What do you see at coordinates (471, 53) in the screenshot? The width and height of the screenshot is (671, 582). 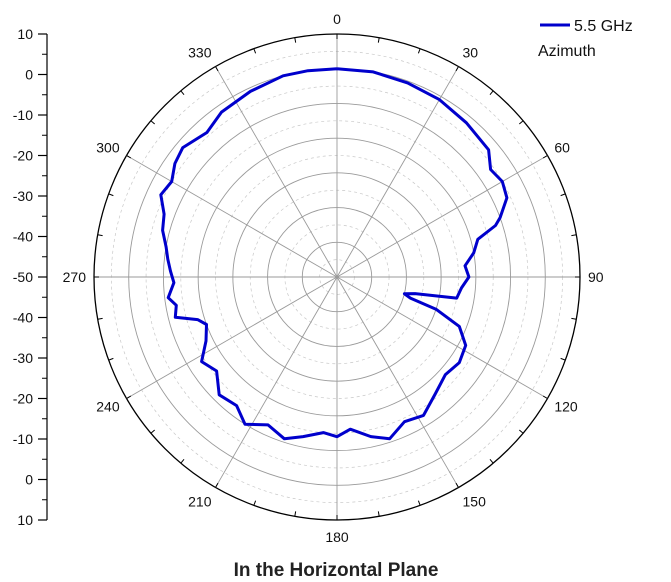 I see `angle-label: 30` at bounding box center [471, 53].